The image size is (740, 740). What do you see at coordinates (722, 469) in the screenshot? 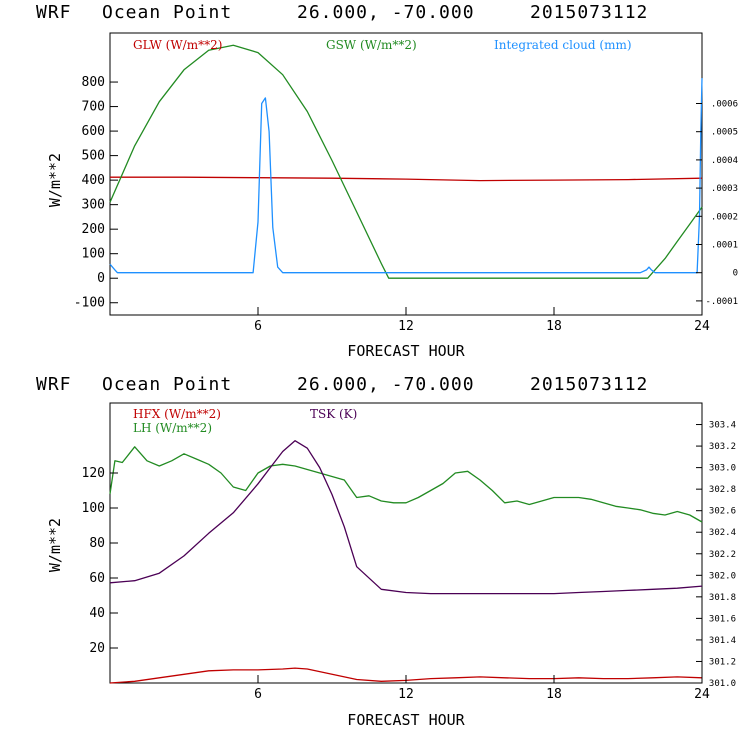
I see `y2-tick-label: 303.0` at bounding box center [722, 469].